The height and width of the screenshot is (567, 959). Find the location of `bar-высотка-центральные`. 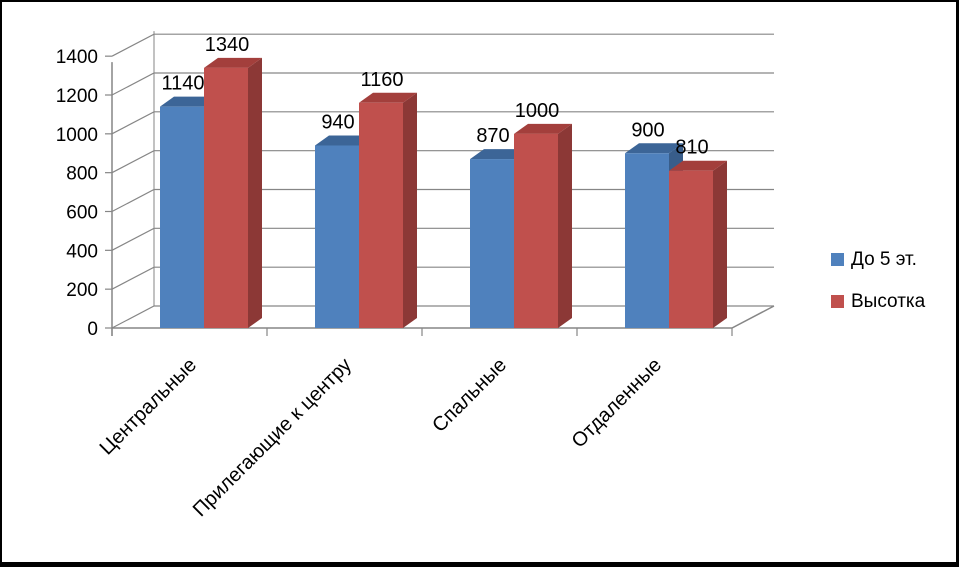

bar-высотка-центральные is located at coordinates (233, 193).